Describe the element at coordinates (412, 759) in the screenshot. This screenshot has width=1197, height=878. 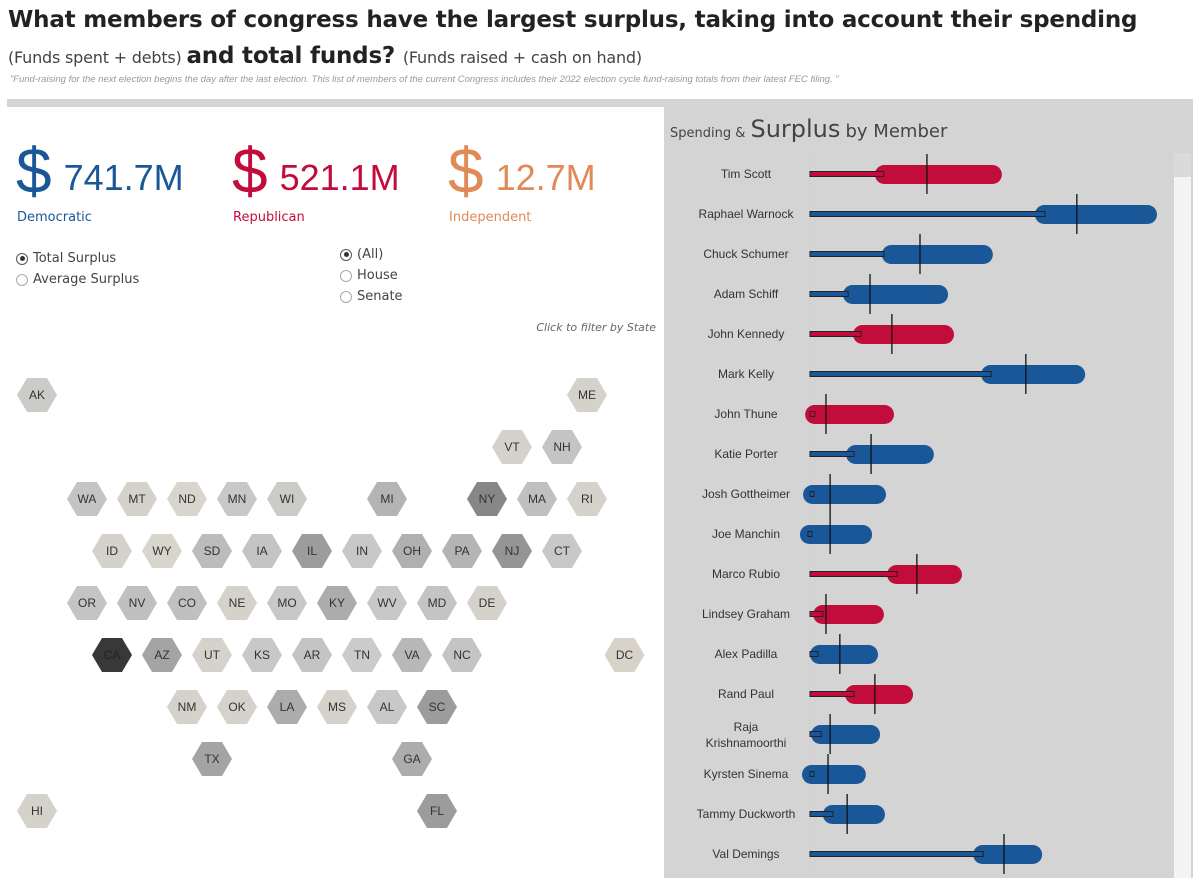
I see `state-hex-ga: GA` at that location.